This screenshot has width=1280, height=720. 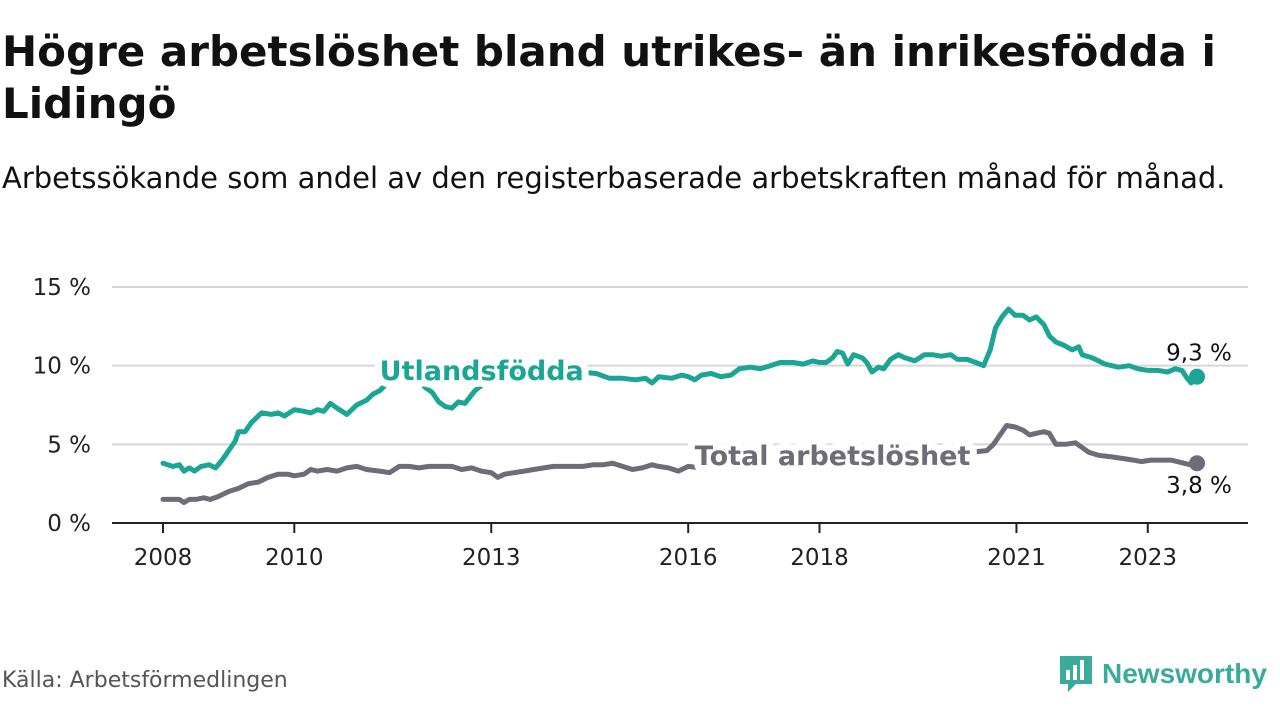 What do you see at coordinates (491, 558) in the screenshot?
I see `x-tick-label: 2013` at bounding box center [491, 558].